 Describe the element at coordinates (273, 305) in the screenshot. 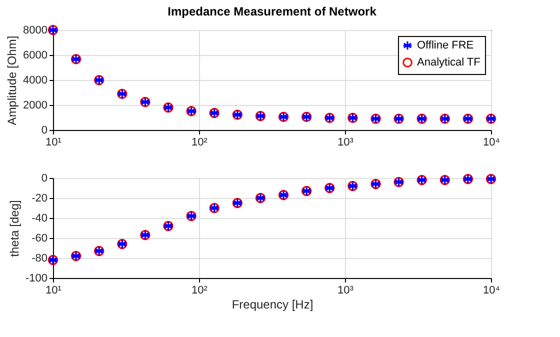

I see `x-axis-title: Frequency [Hz]` at that location.